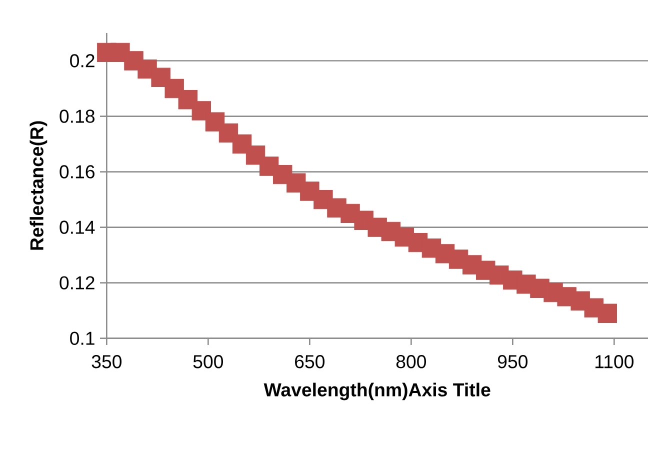  Describe the element at coordinates (77, 283) in the screenshot. I see `y-tick-label: 0.12` at that location.